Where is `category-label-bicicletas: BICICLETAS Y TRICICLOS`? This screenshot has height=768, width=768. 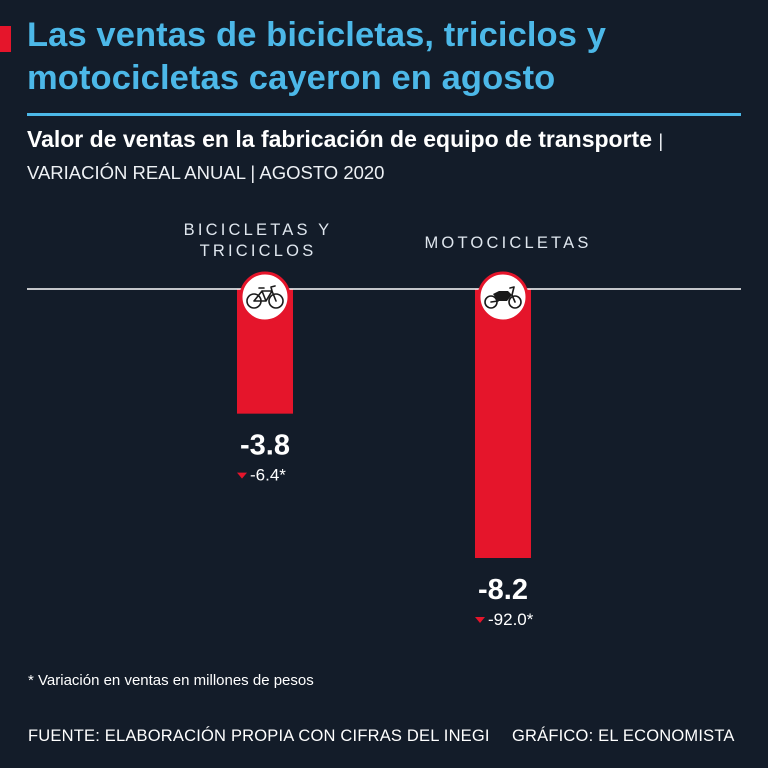 category-label-bicicletas: BICICLETAS Y TRICICLOS is located at coordinates (258, 241).